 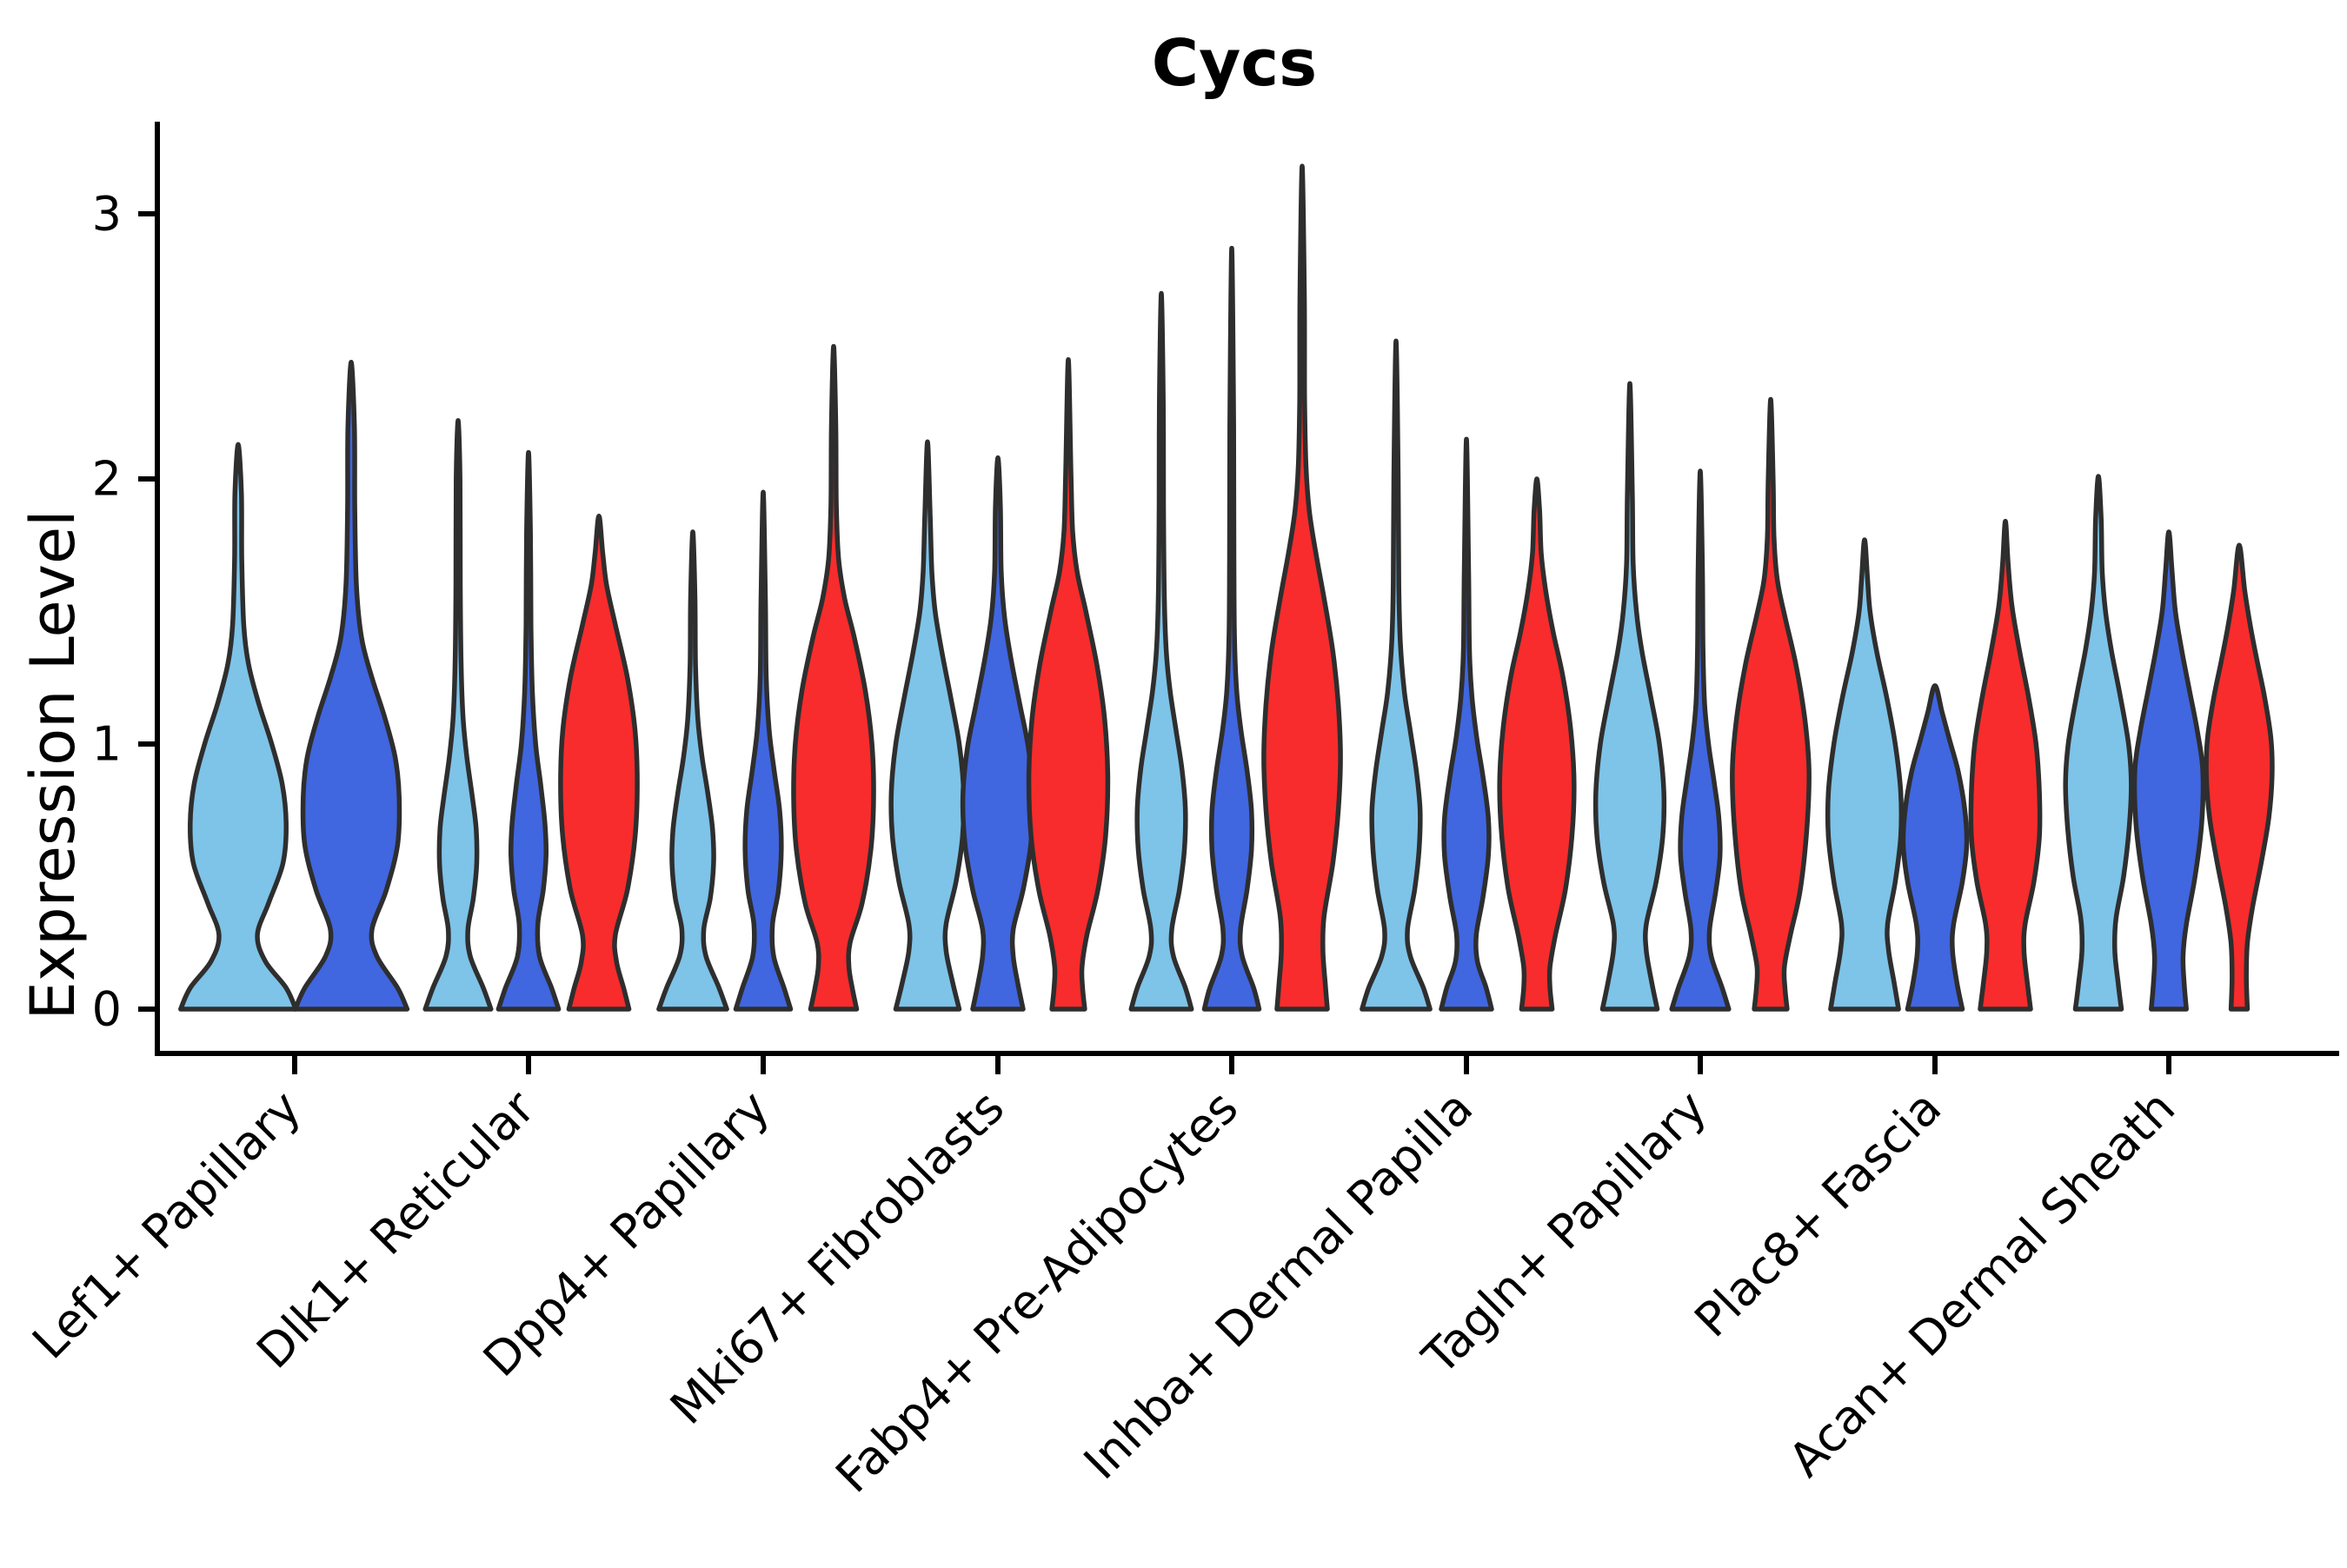 What do you see at coordinates (1701, 740) in the screenshot?
I see `violin-6-dark-blue` at bounding box center [1701, 740].